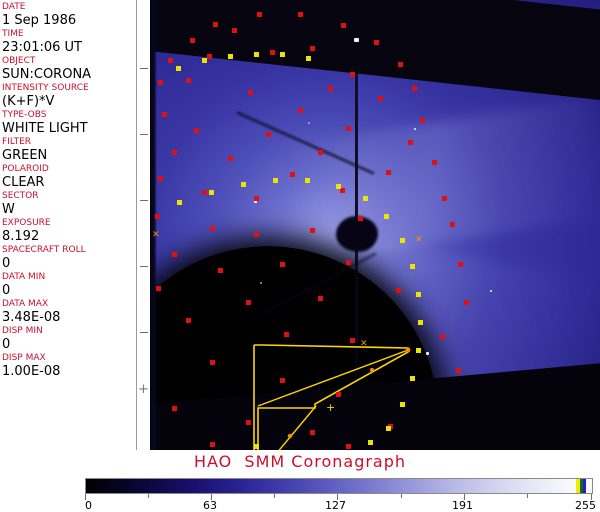 The width and height of the screenshot is (600, 512). Describe the element at coordinates (24, 115) in the screenshot. I see `metadata-label-type-obs: TYPE-OBS` at that location.